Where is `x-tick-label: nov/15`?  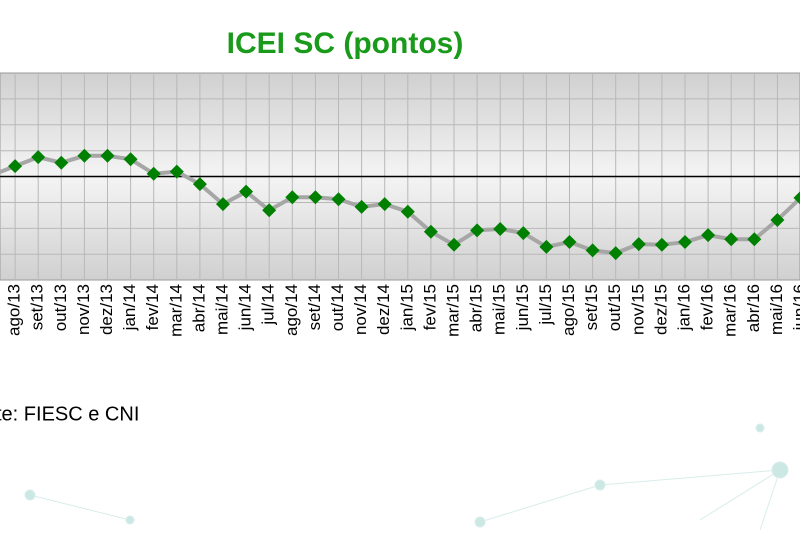 x-tick-label: nov/15 is located at coordinates (637, 309).